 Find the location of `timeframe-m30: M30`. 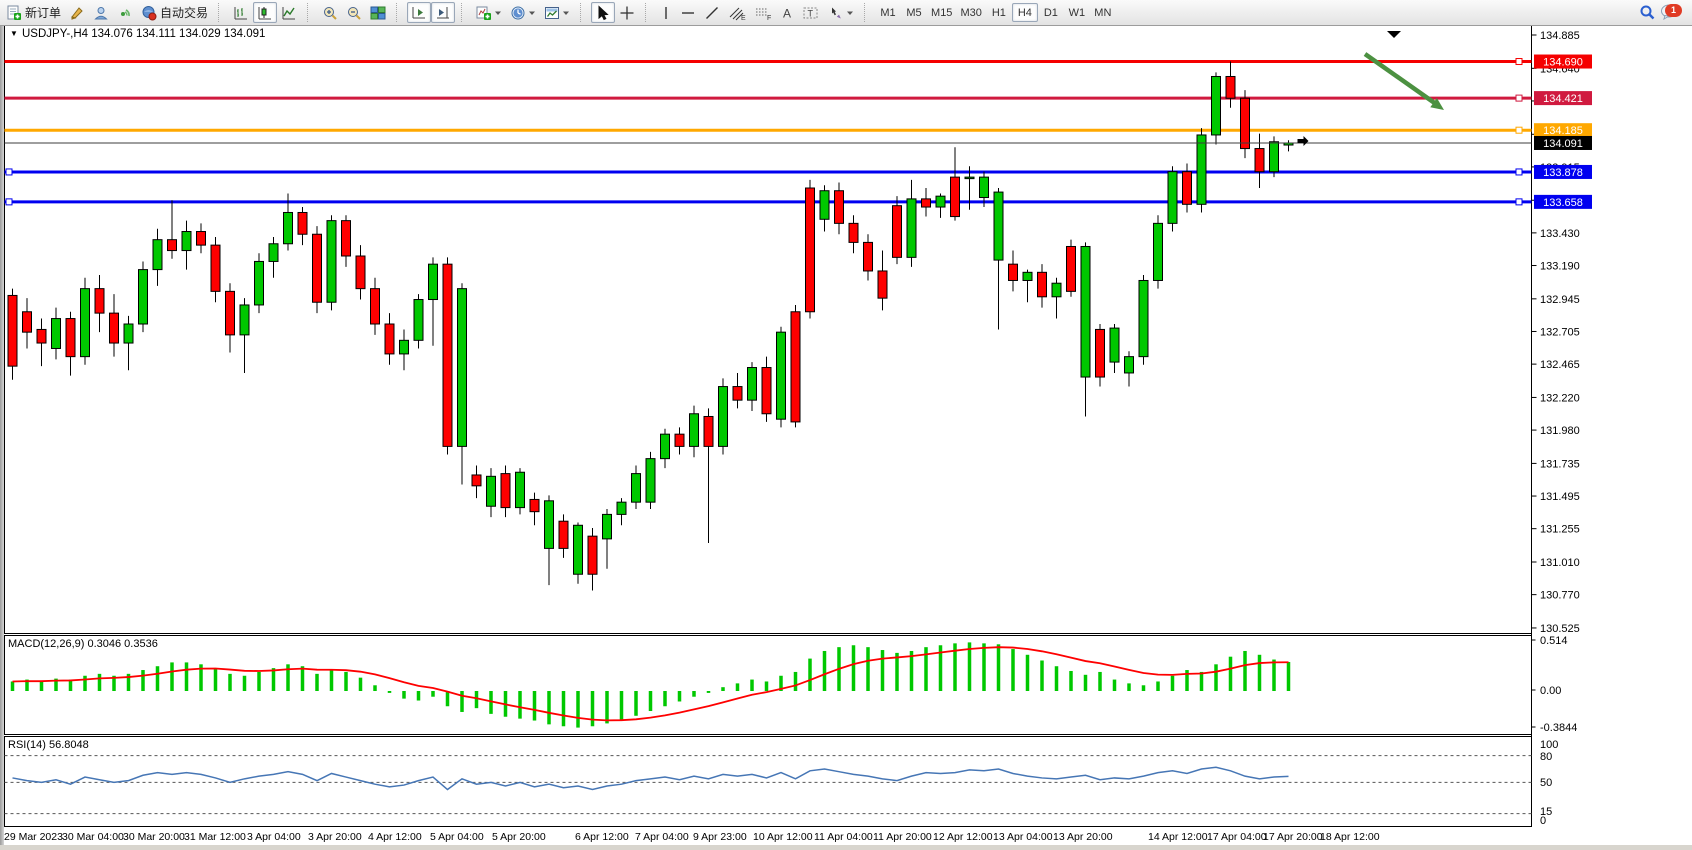

timeframe-m30: M30 is located at coordinates (970, 12).